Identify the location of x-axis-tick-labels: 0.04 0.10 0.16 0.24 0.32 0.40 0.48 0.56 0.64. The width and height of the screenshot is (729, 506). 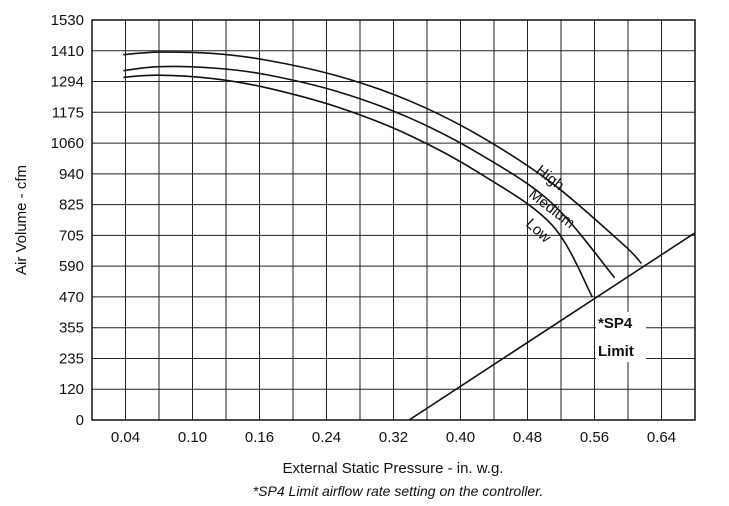
(393, 437).